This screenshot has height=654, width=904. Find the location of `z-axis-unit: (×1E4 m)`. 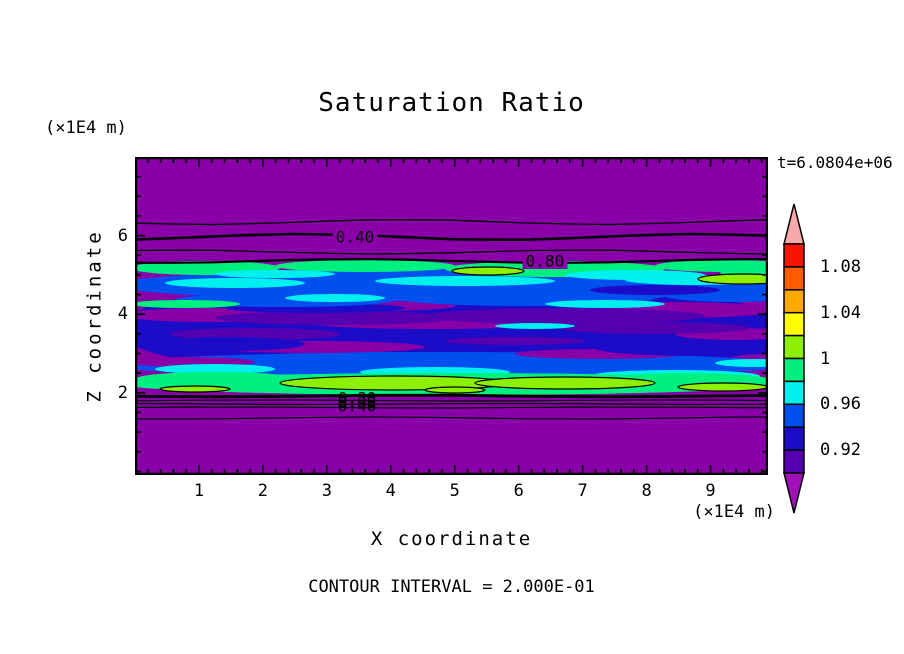

z-axis-unit: (×1E4 m) is located at coordinates (86, 128).